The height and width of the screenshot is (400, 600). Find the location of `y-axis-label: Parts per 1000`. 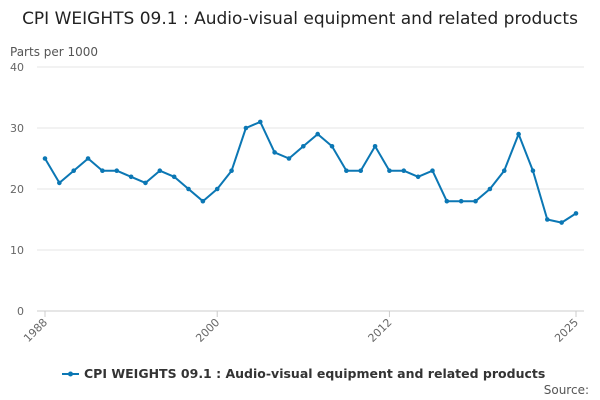

y-axis-label: Parts per 1000 is located at coordinates (54, 52).